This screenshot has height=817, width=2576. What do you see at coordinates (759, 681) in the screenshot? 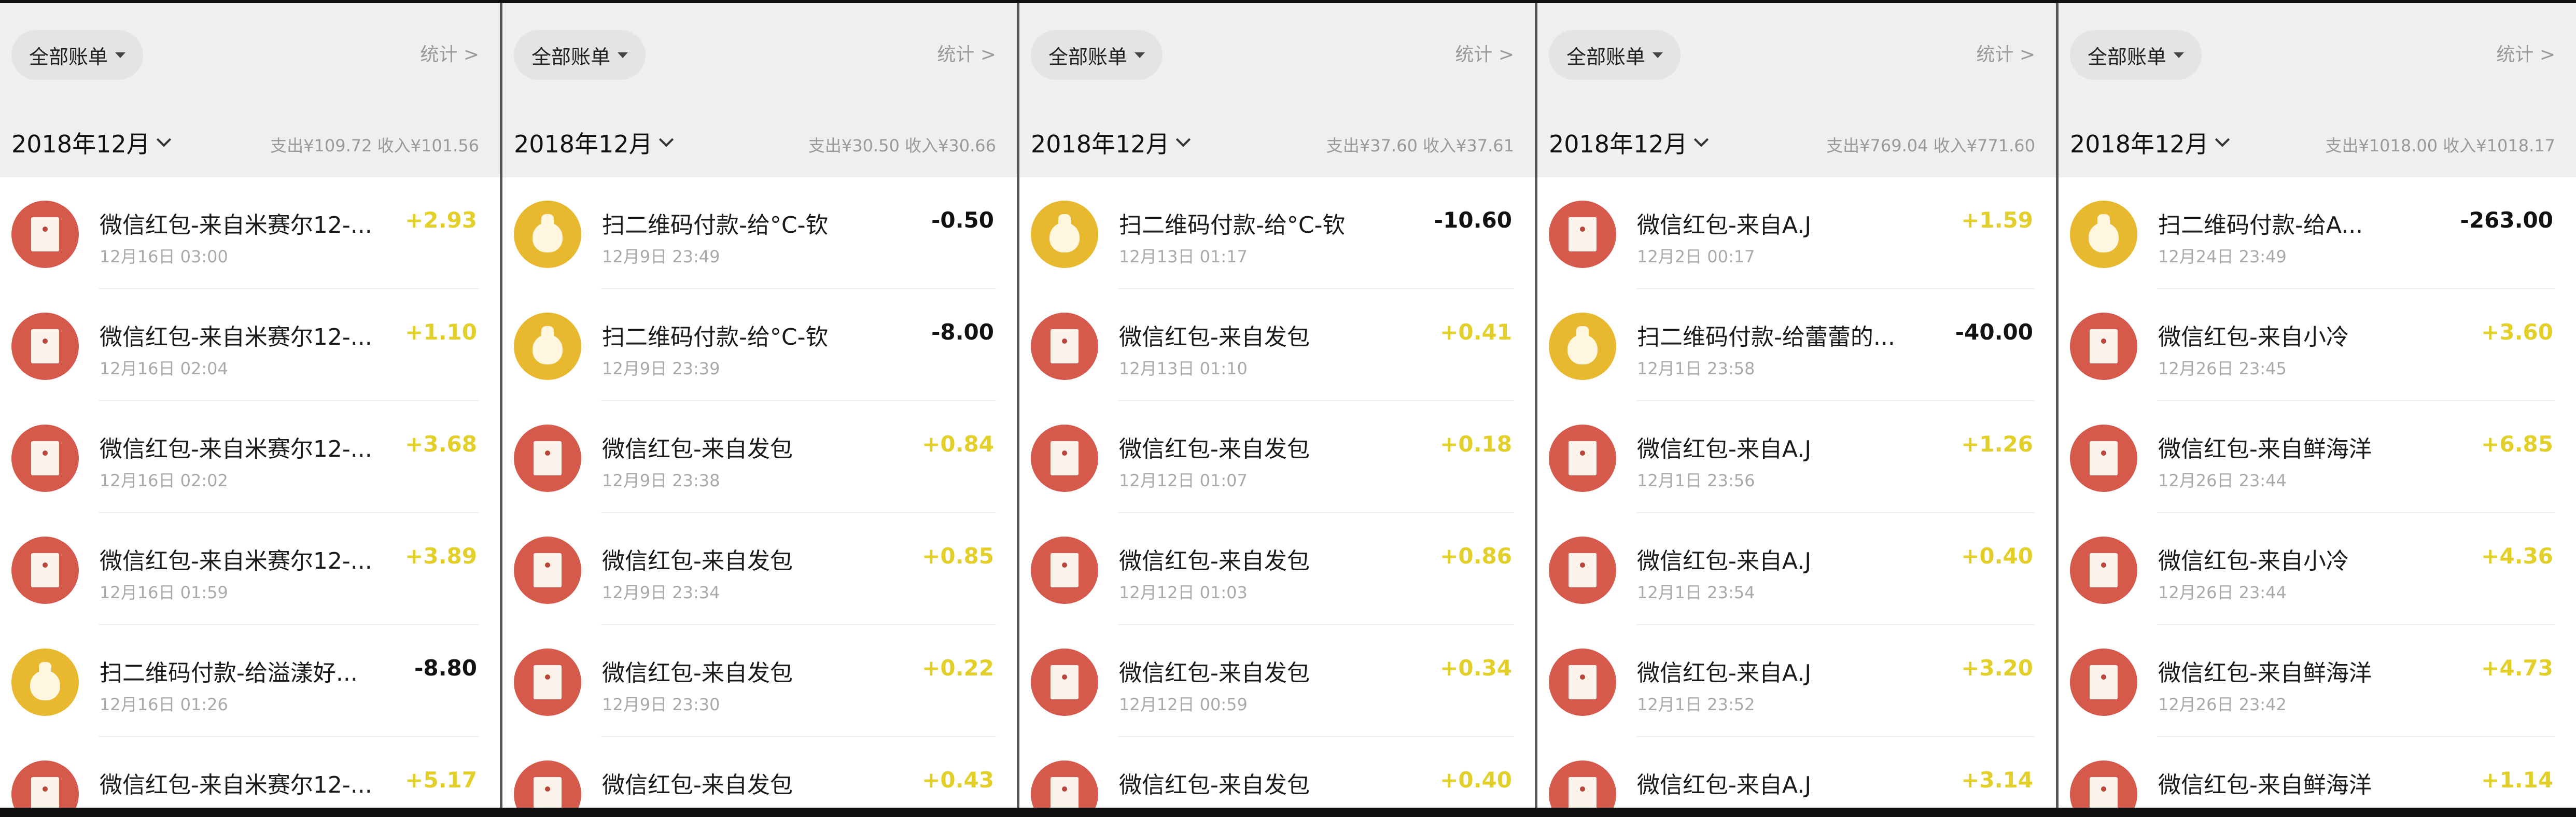
I see `transaction-row: 微信红包-来自发包 12月9日 23:30 +0.22` at bounding box center [759, 681].